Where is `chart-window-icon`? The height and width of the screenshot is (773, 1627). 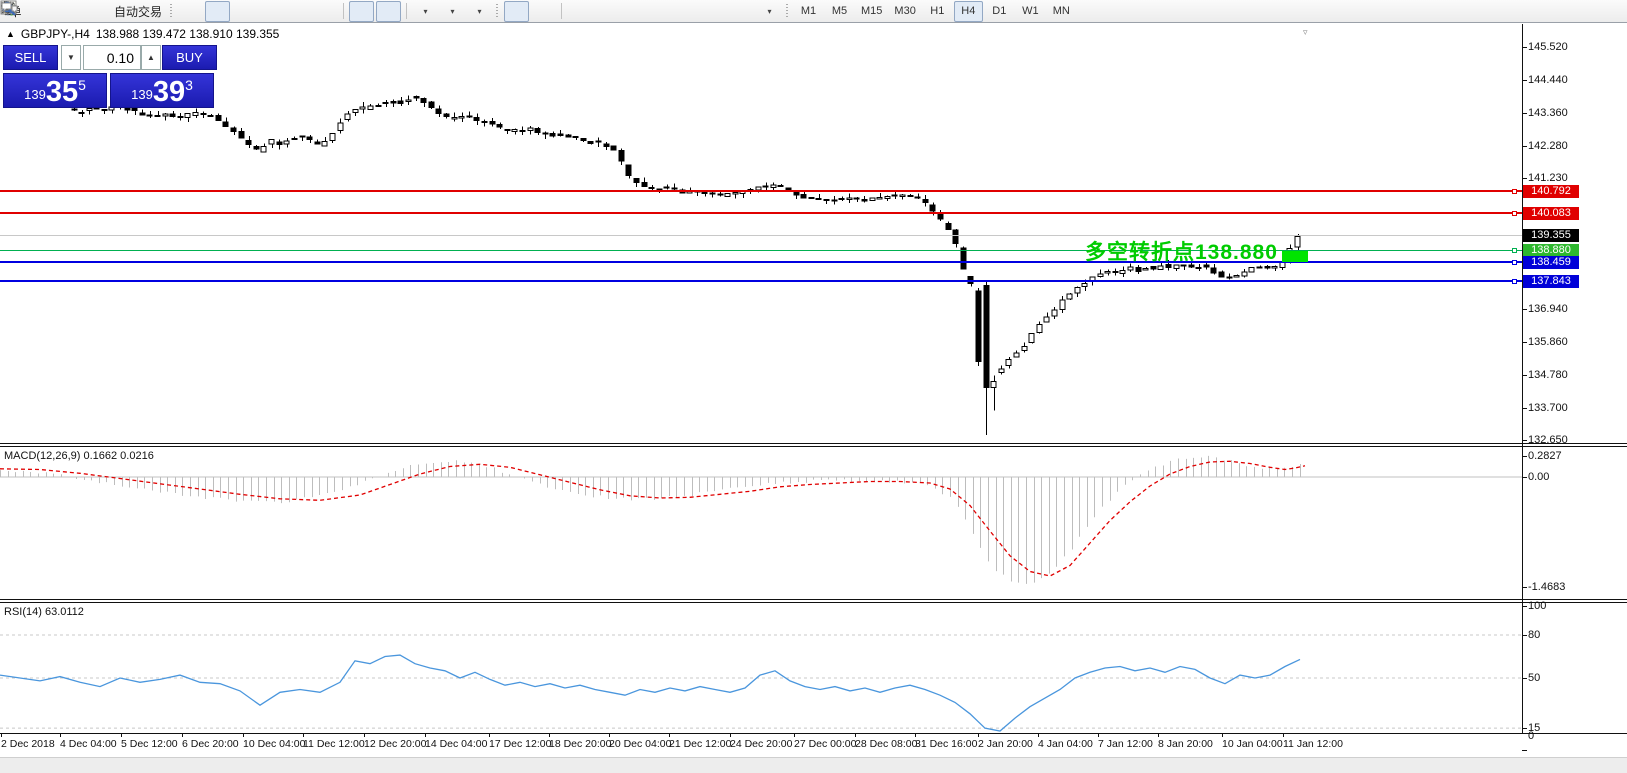 chart-window-icon is located at coordinates (41, 11).